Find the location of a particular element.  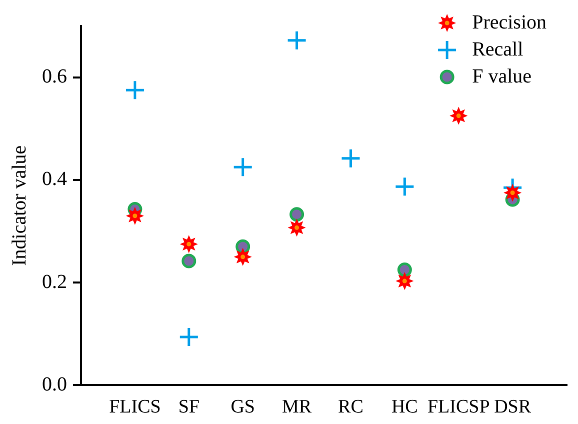

y-tick-label: 0.6 is located at coordinates (54, 77).